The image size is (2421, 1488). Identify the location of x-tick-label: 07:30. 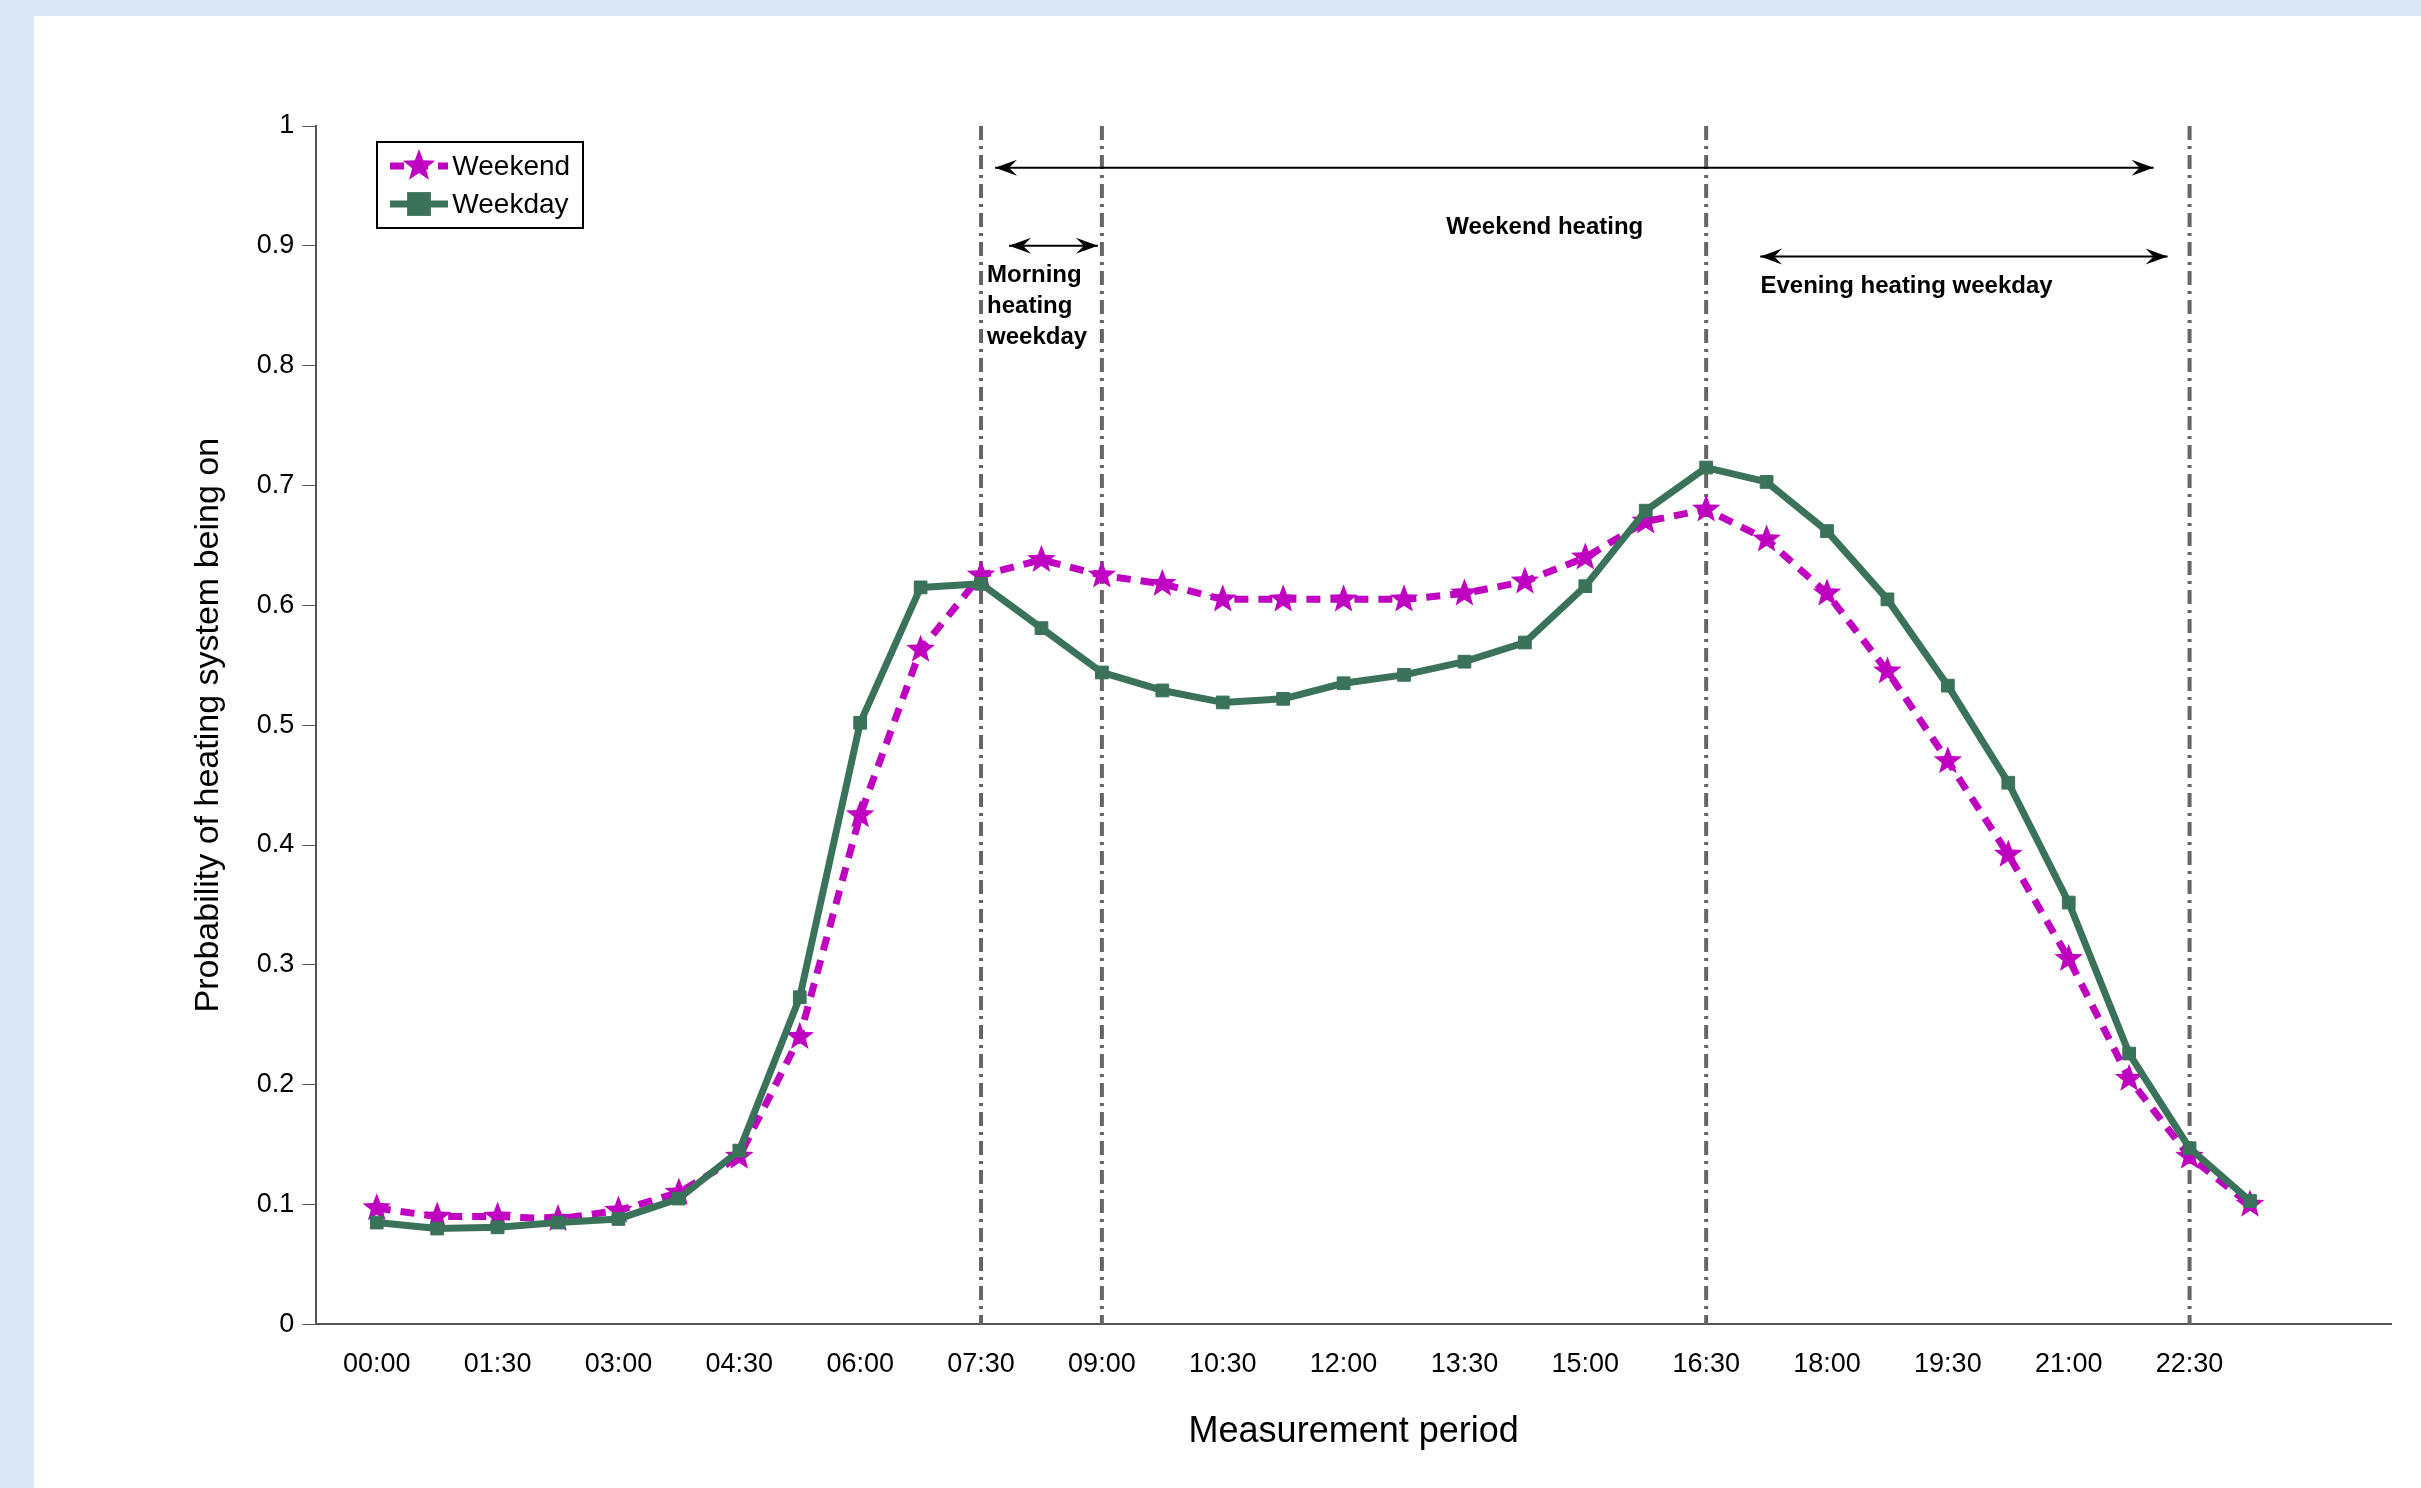
(981, 1363).